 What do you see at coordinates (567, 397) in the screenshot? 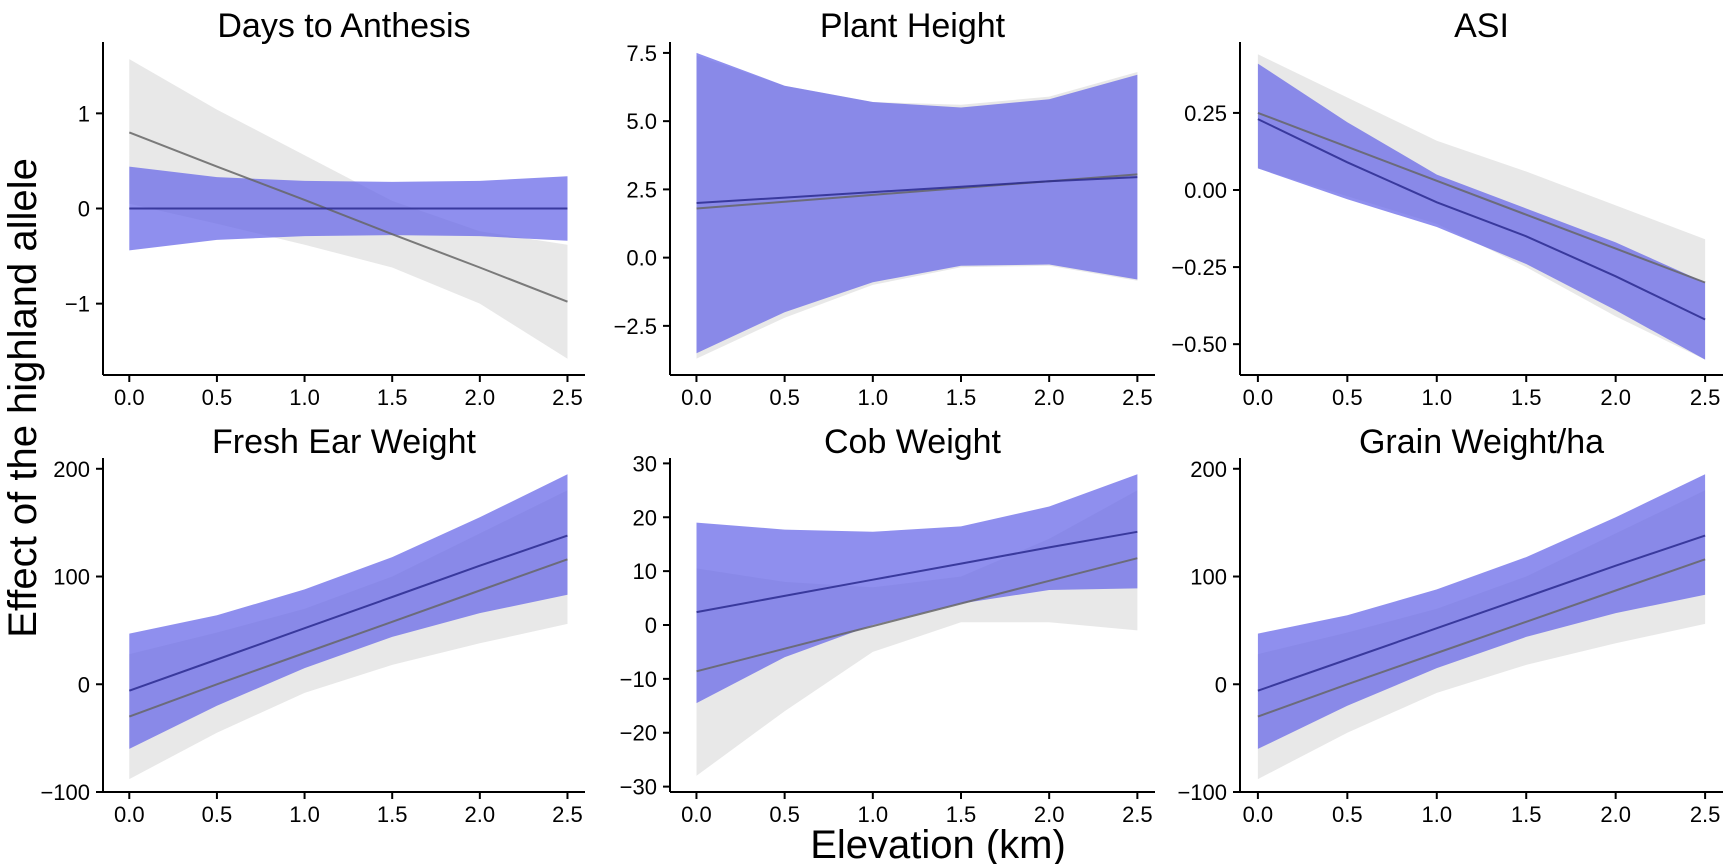
I see `days-to-anthesis-x-tick-label: 2.5` at bounding box center [567, 397].